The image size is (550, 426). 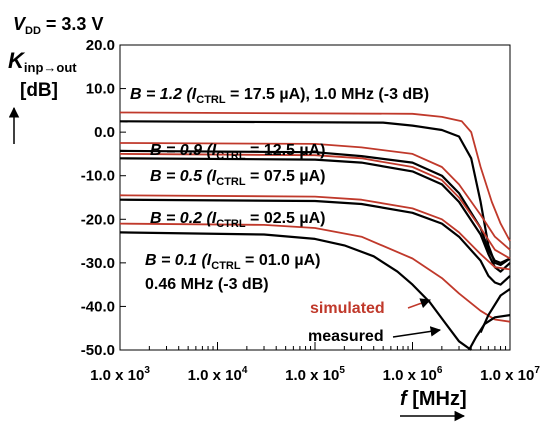 What do you see at coordinates (433, 399) in the screenshot?
I see `x-axis-label: f [MHz]` at bounding box center [433, 399].